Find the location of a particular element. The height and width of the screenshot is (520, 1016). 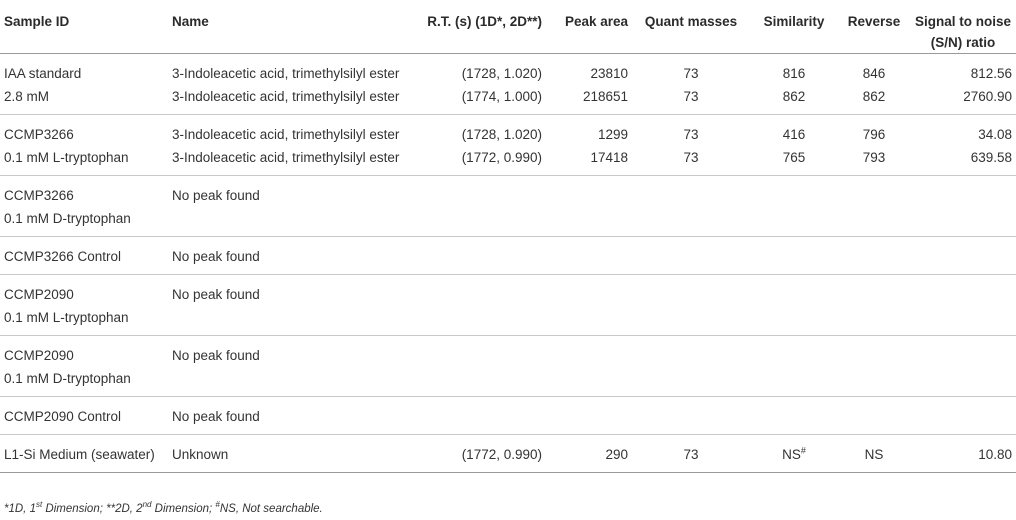

header-peak-area: Peak area is located at coordinates (596, 21).